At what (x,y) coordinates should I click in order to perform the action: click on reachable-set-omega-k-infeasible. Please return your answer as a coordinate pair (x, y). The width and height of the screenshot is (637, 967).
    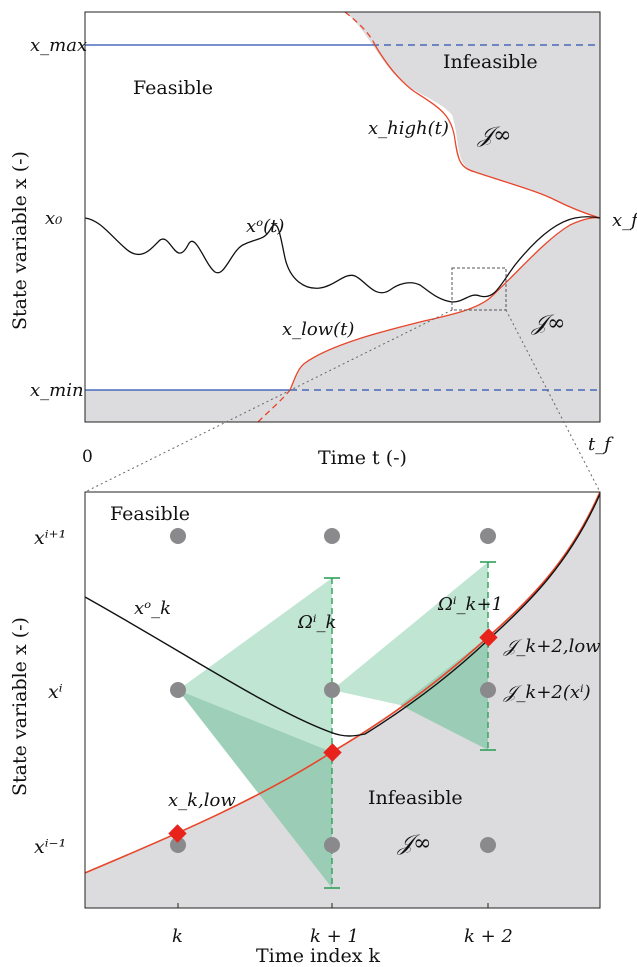
    Looking at the image, I should click on (255, 789).